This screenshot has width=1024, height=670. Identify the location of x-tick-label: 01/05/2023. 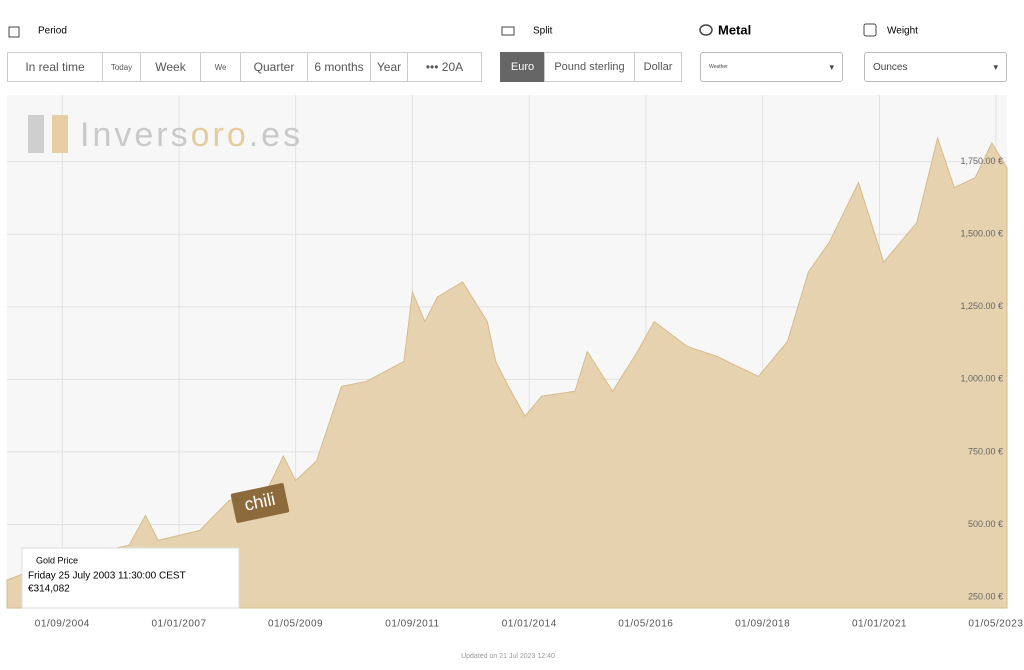
(995, 624).